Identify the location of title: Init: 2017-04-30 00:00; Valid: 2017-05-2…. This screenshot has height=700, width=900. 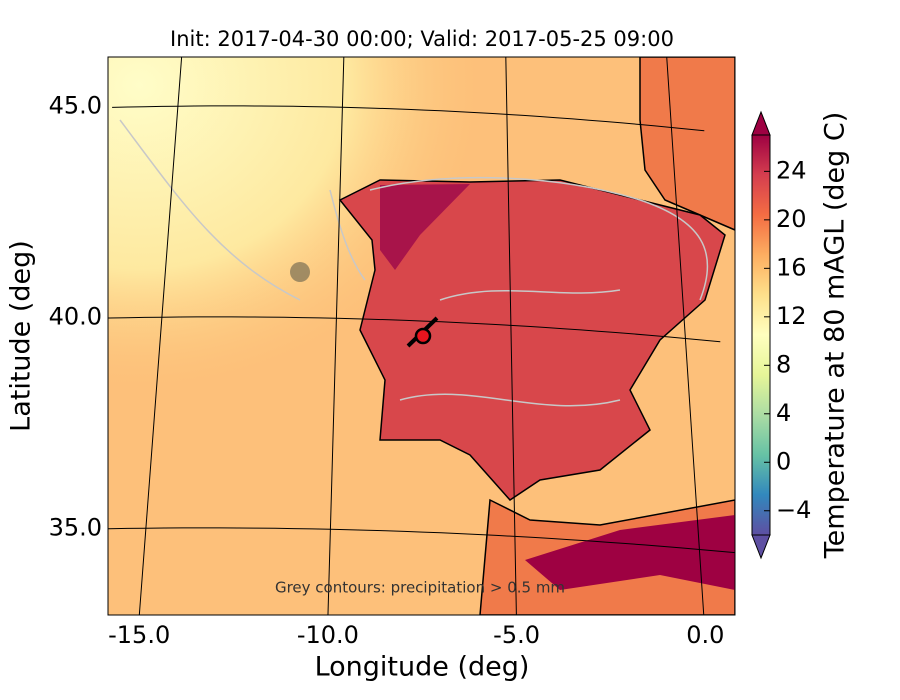
(422, 39).